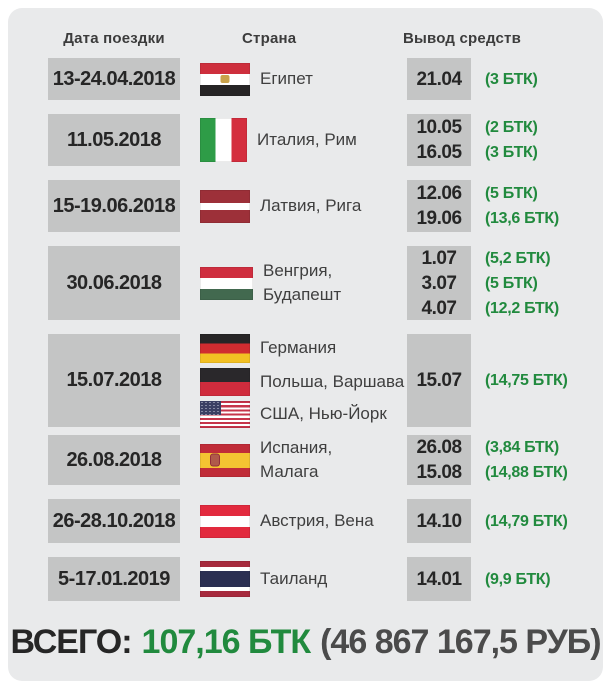 This screenshot has height=689, width=611. I want to click on withdrawal-date: 14.01, so click(439, 579).